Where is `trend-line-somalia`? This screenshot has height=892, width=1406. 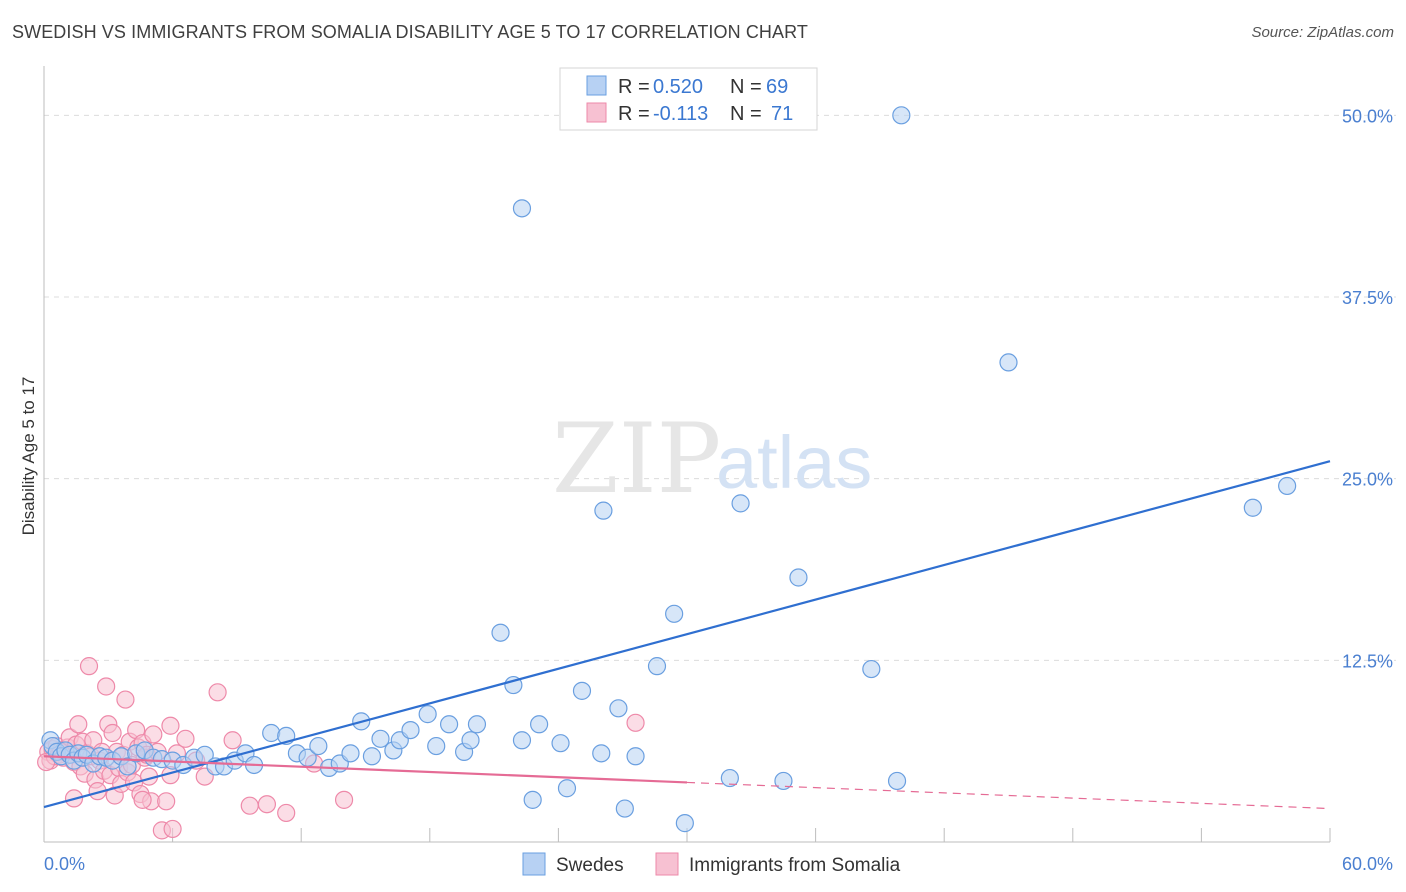 trend-line-somalia is located at coordinates (365, 769).